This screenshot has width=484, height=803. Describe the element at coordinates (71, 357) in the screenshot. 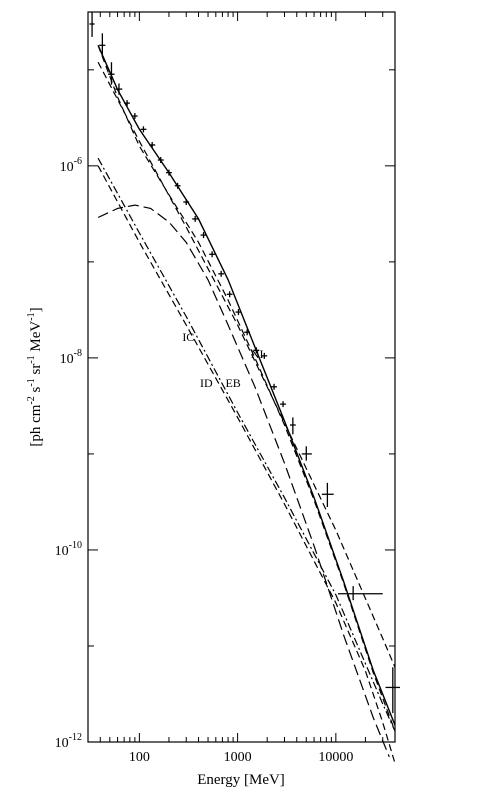

I see `y-tick-label: 10⁻⁸` at that location.